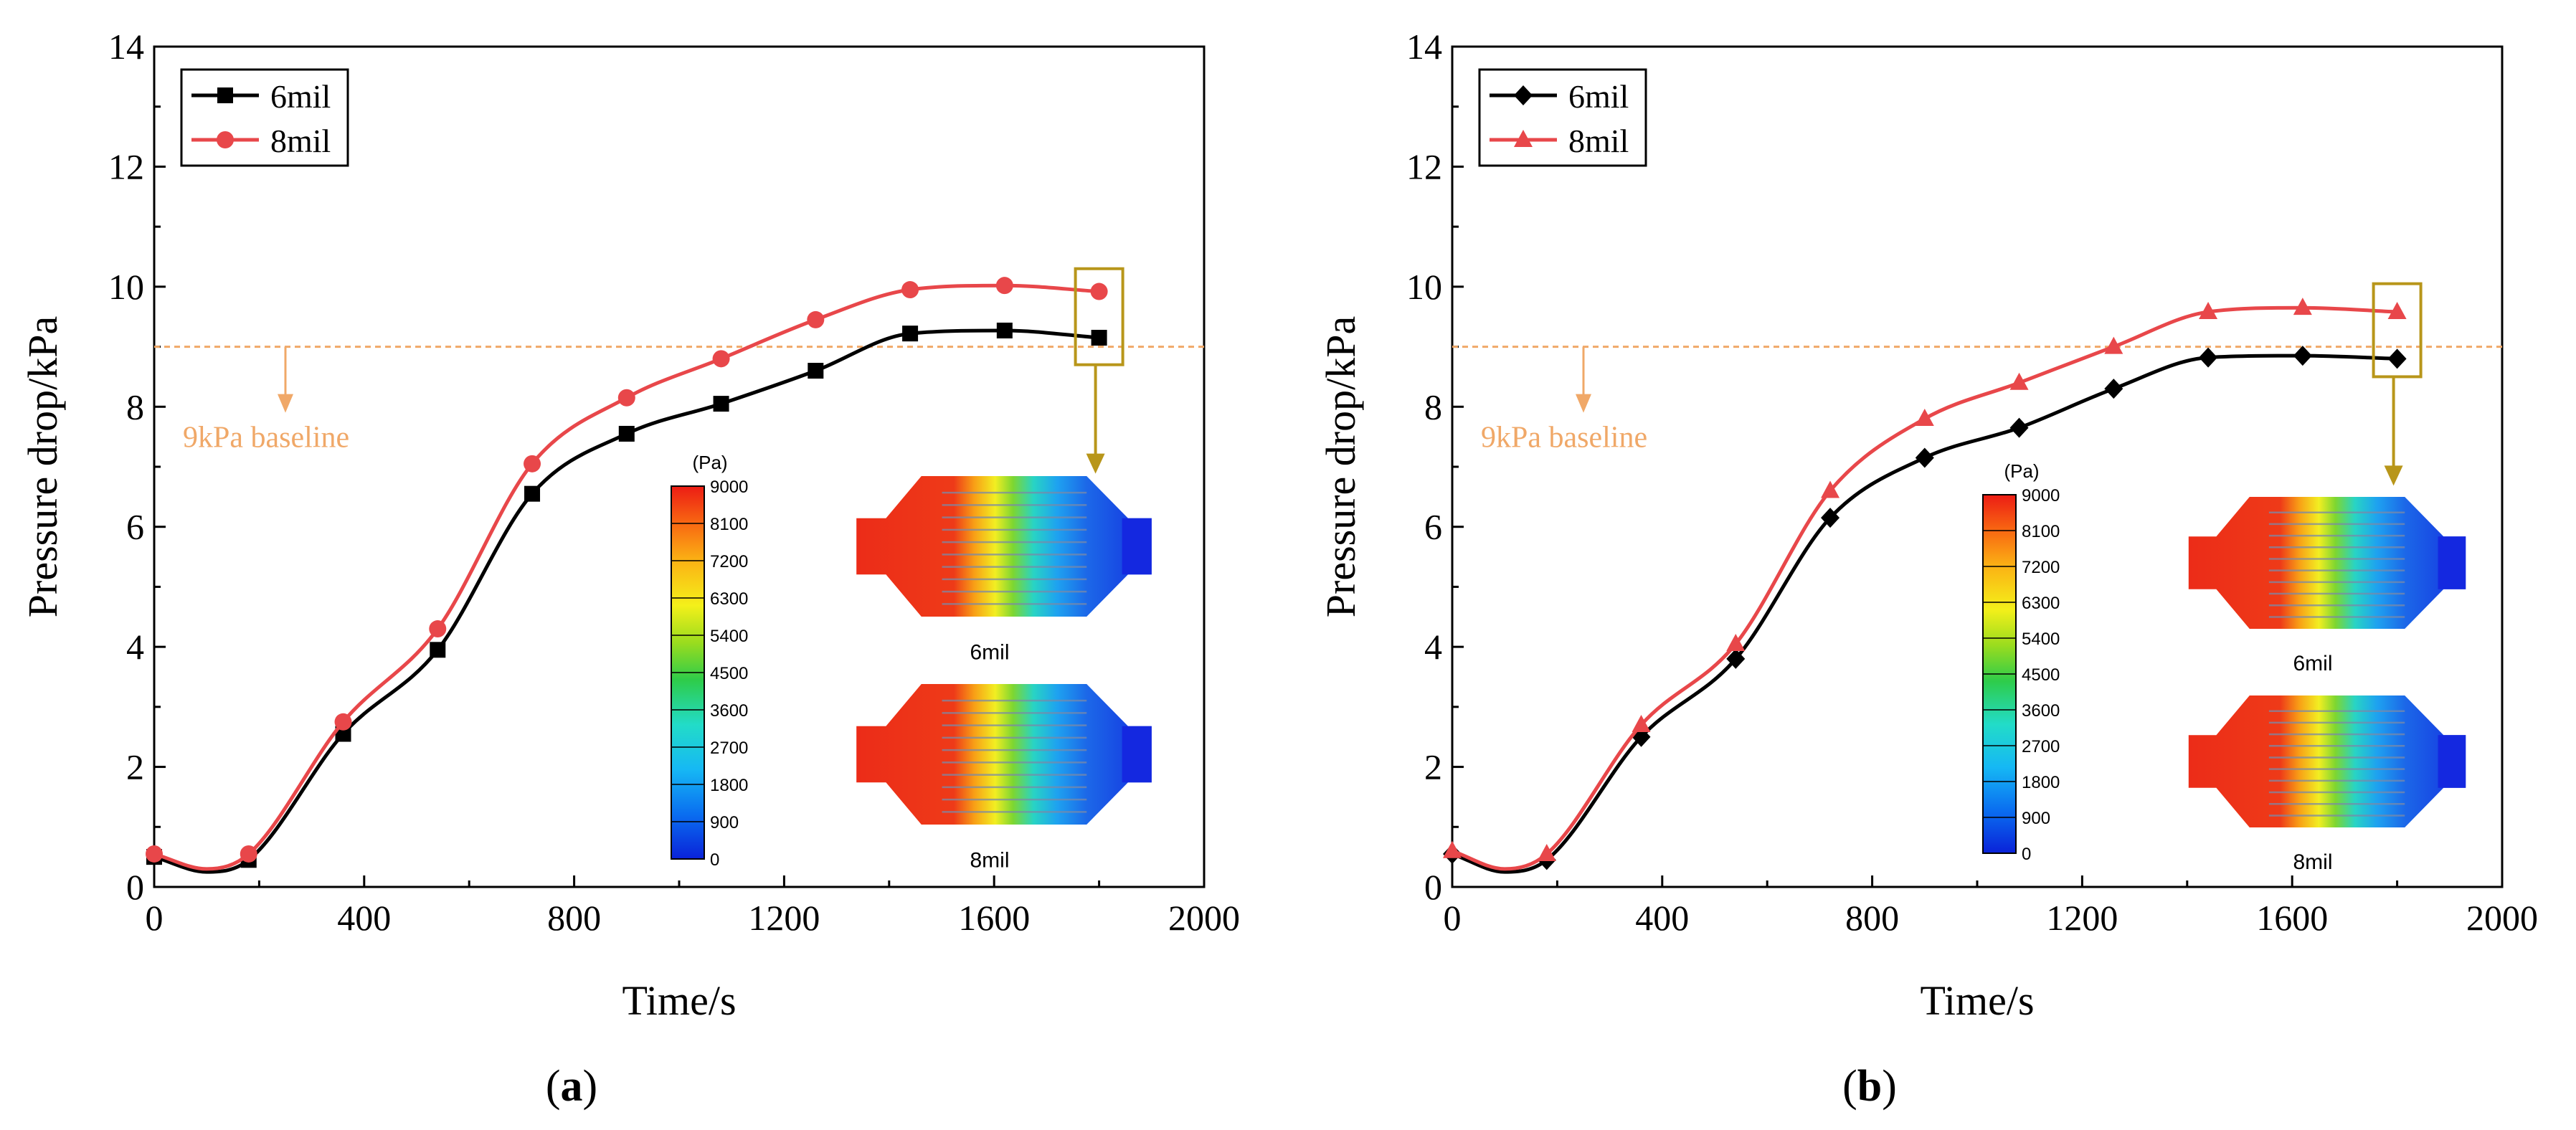 The height and width of the screenshot is (1130, 2576). What do you see at coordinates (264, 117) in the screenshot?
I see `legend-box` at bounding box center [264, 117].